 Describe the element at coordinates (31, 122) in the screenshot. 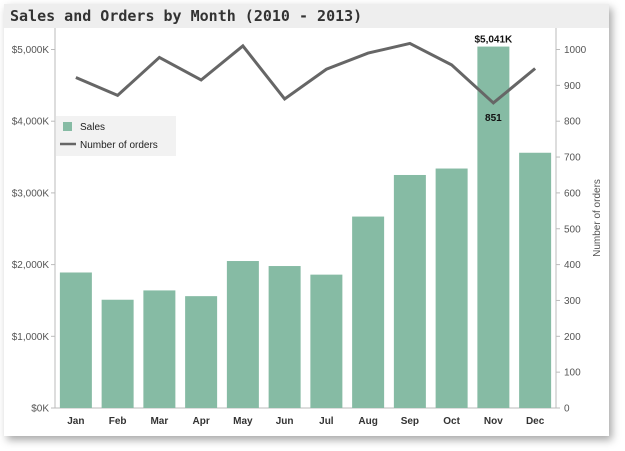

I see `left-tick-label: $4,000K` at that location.